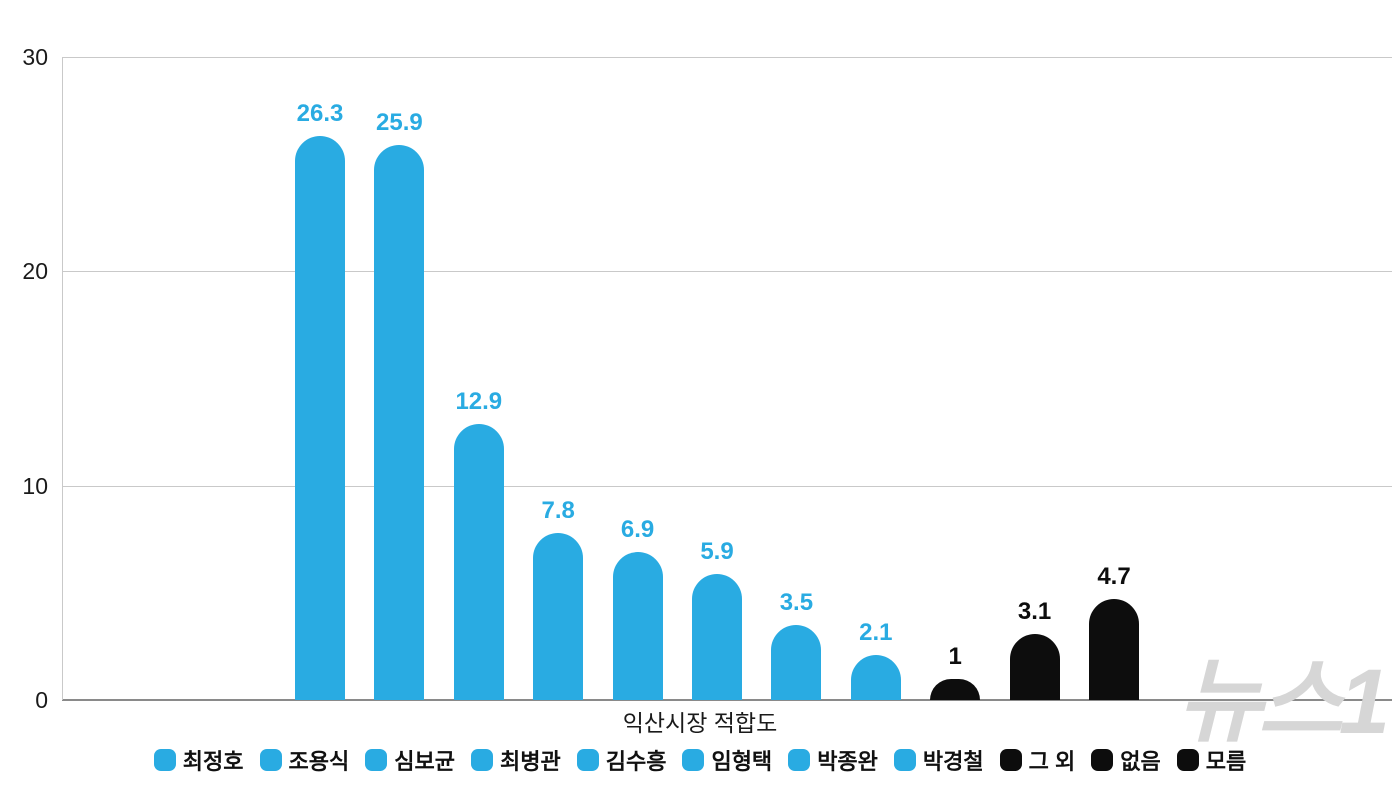 The height and width of the screenshot is (788, 1400). Describe the element at coordinates (41, 700) in the screenshot. I see `y-axis-tick-label: 0` at that location.